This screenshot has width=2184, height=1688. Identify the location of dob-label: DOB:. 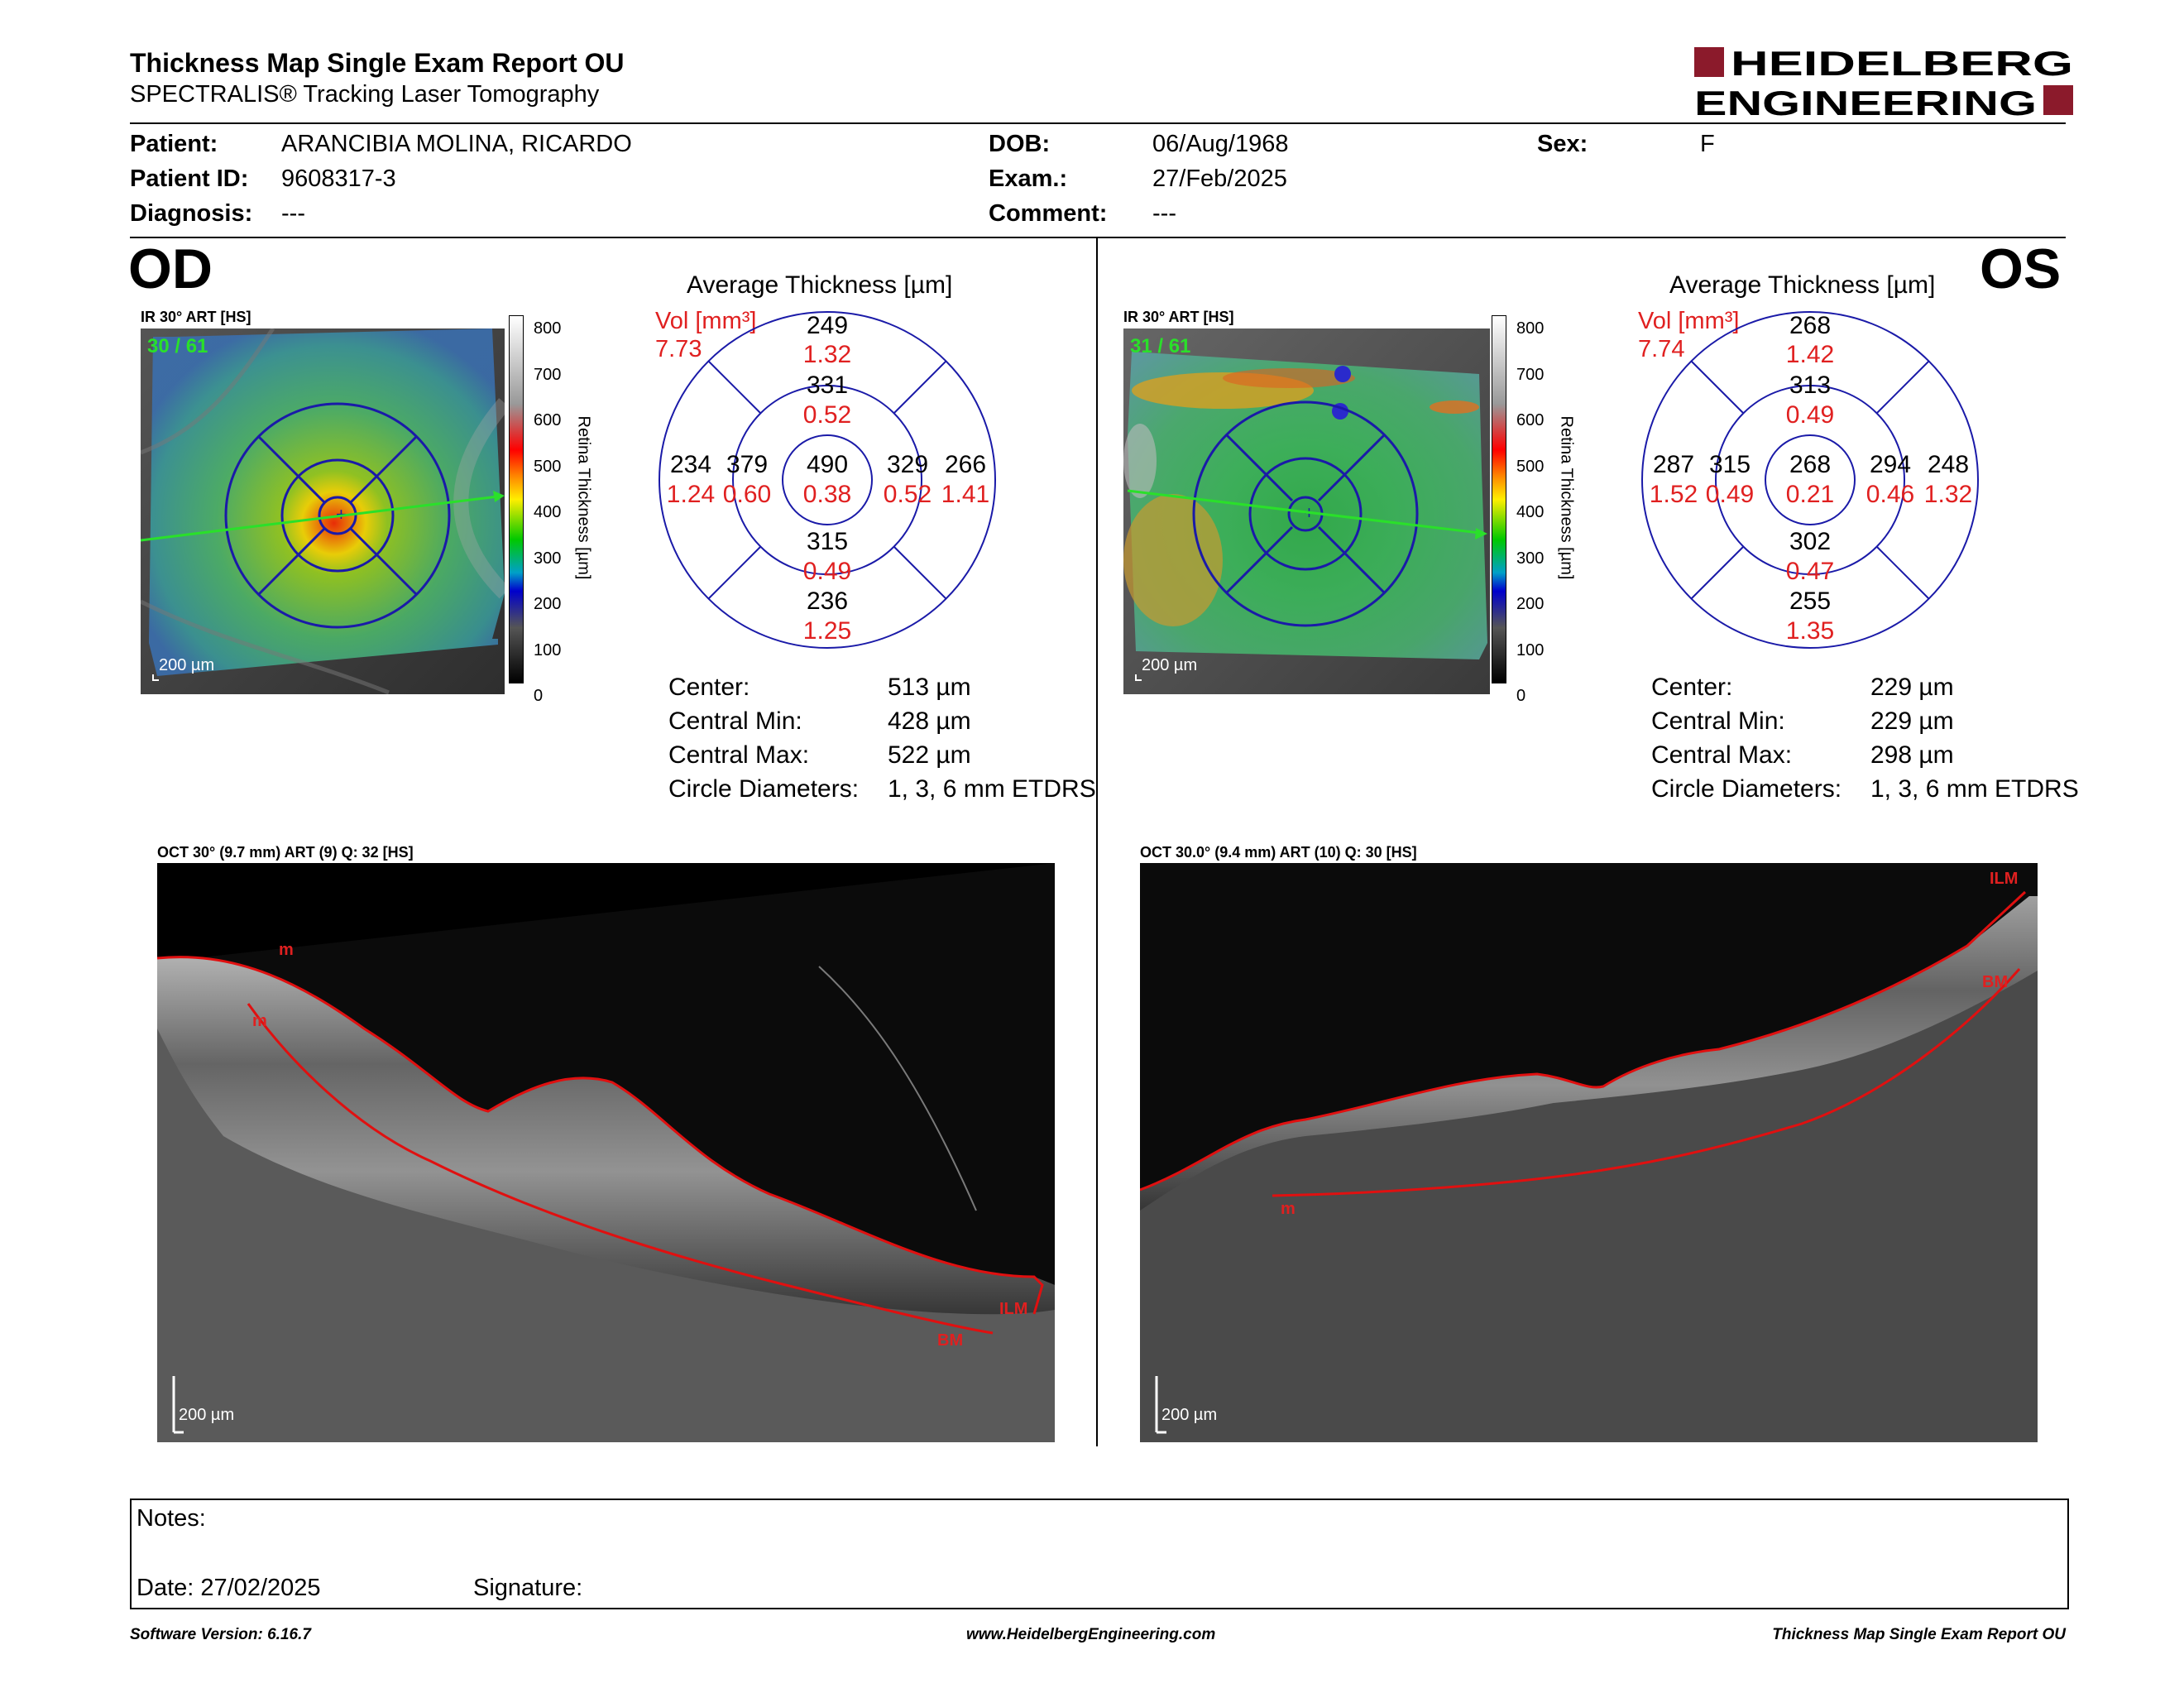
(1020, 144).